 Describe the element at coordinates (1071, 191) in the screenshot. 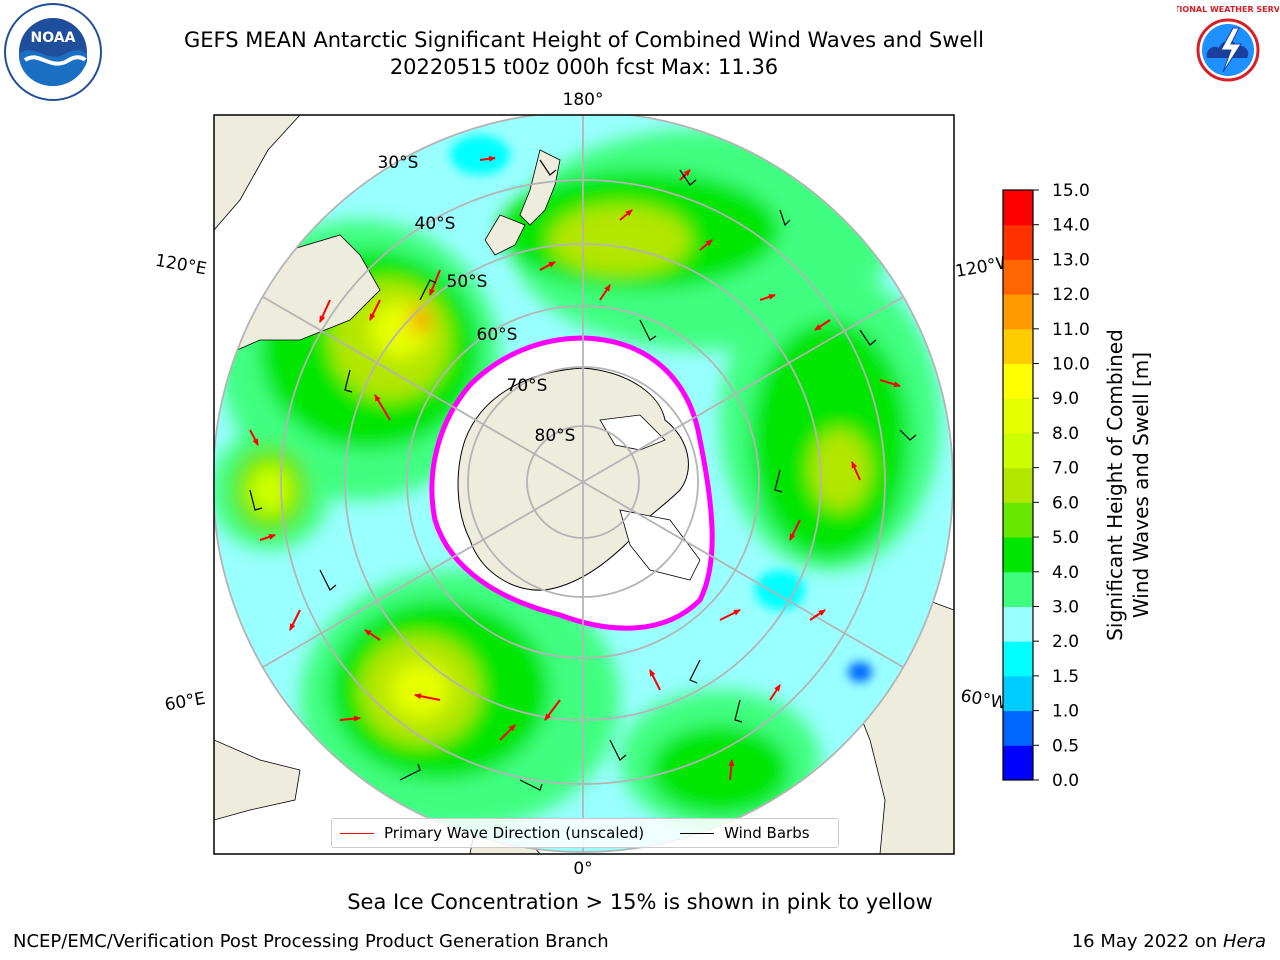

I see `colorbar-tick-label: 15.0` at that location.